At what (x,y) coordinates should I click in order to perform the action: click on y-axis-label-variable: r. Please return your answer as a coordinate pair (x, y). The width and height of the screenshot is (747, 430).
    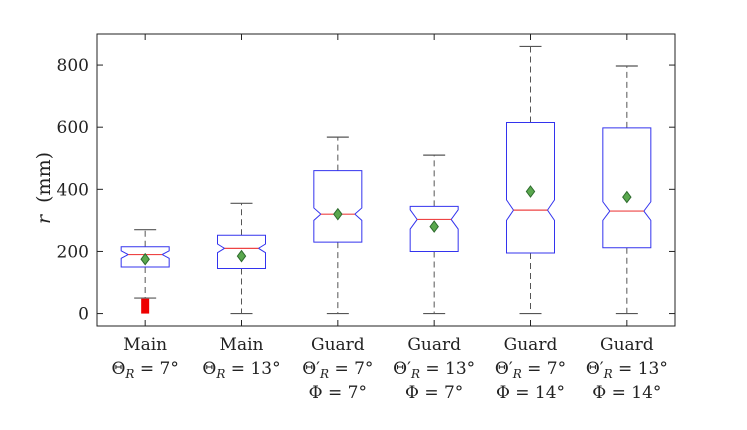
    Looking at the image, I should click on (44, 218).